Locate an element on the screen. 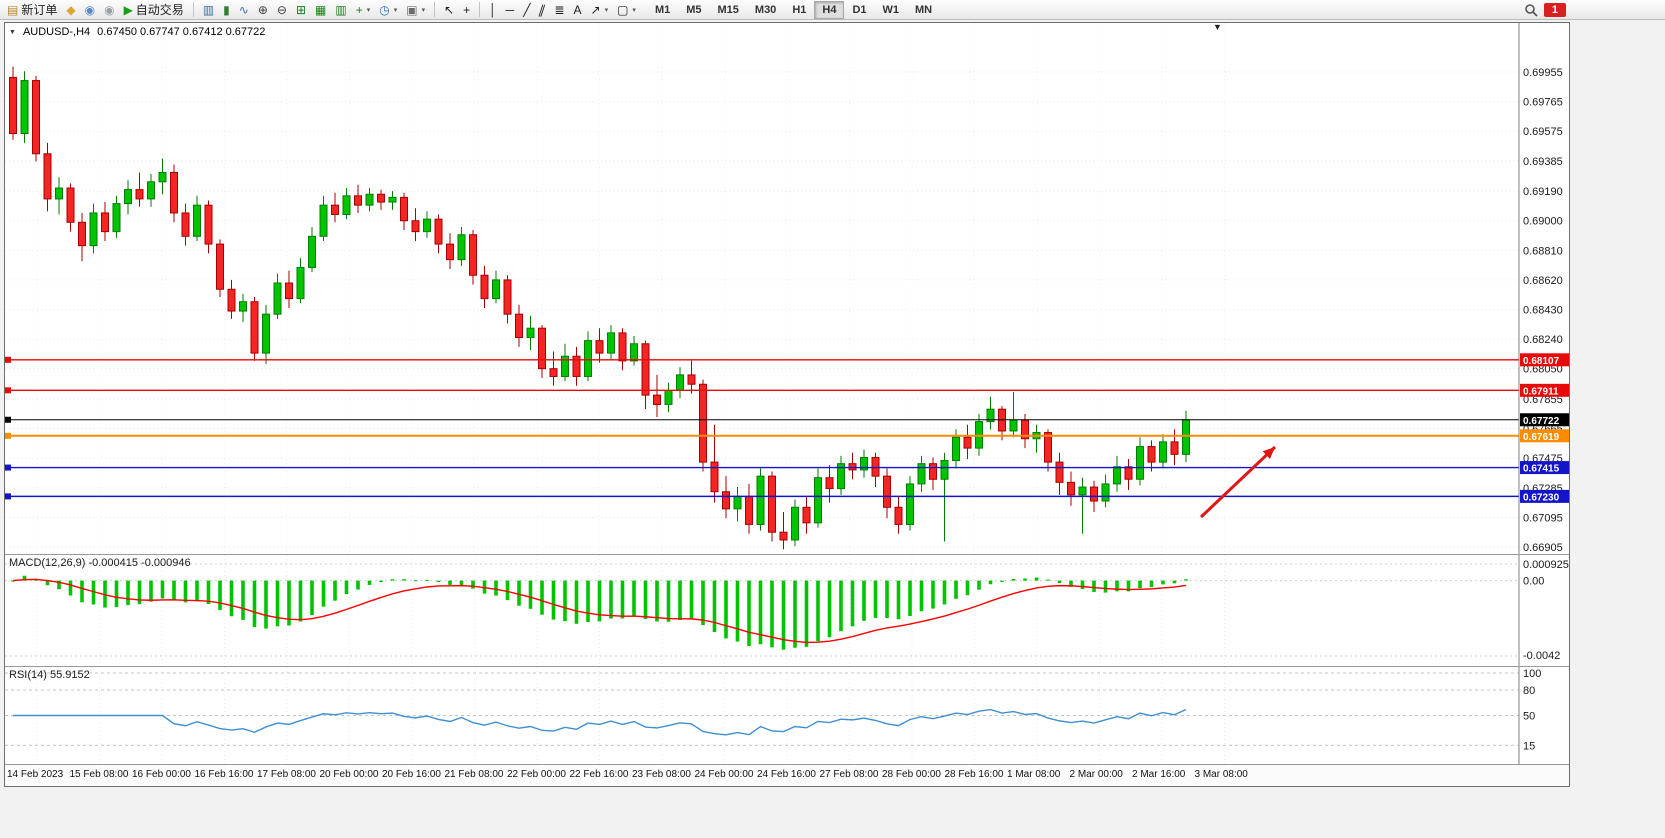  time-axis-label: 22 Feb 16:00 is located at coordinates (599, 774).